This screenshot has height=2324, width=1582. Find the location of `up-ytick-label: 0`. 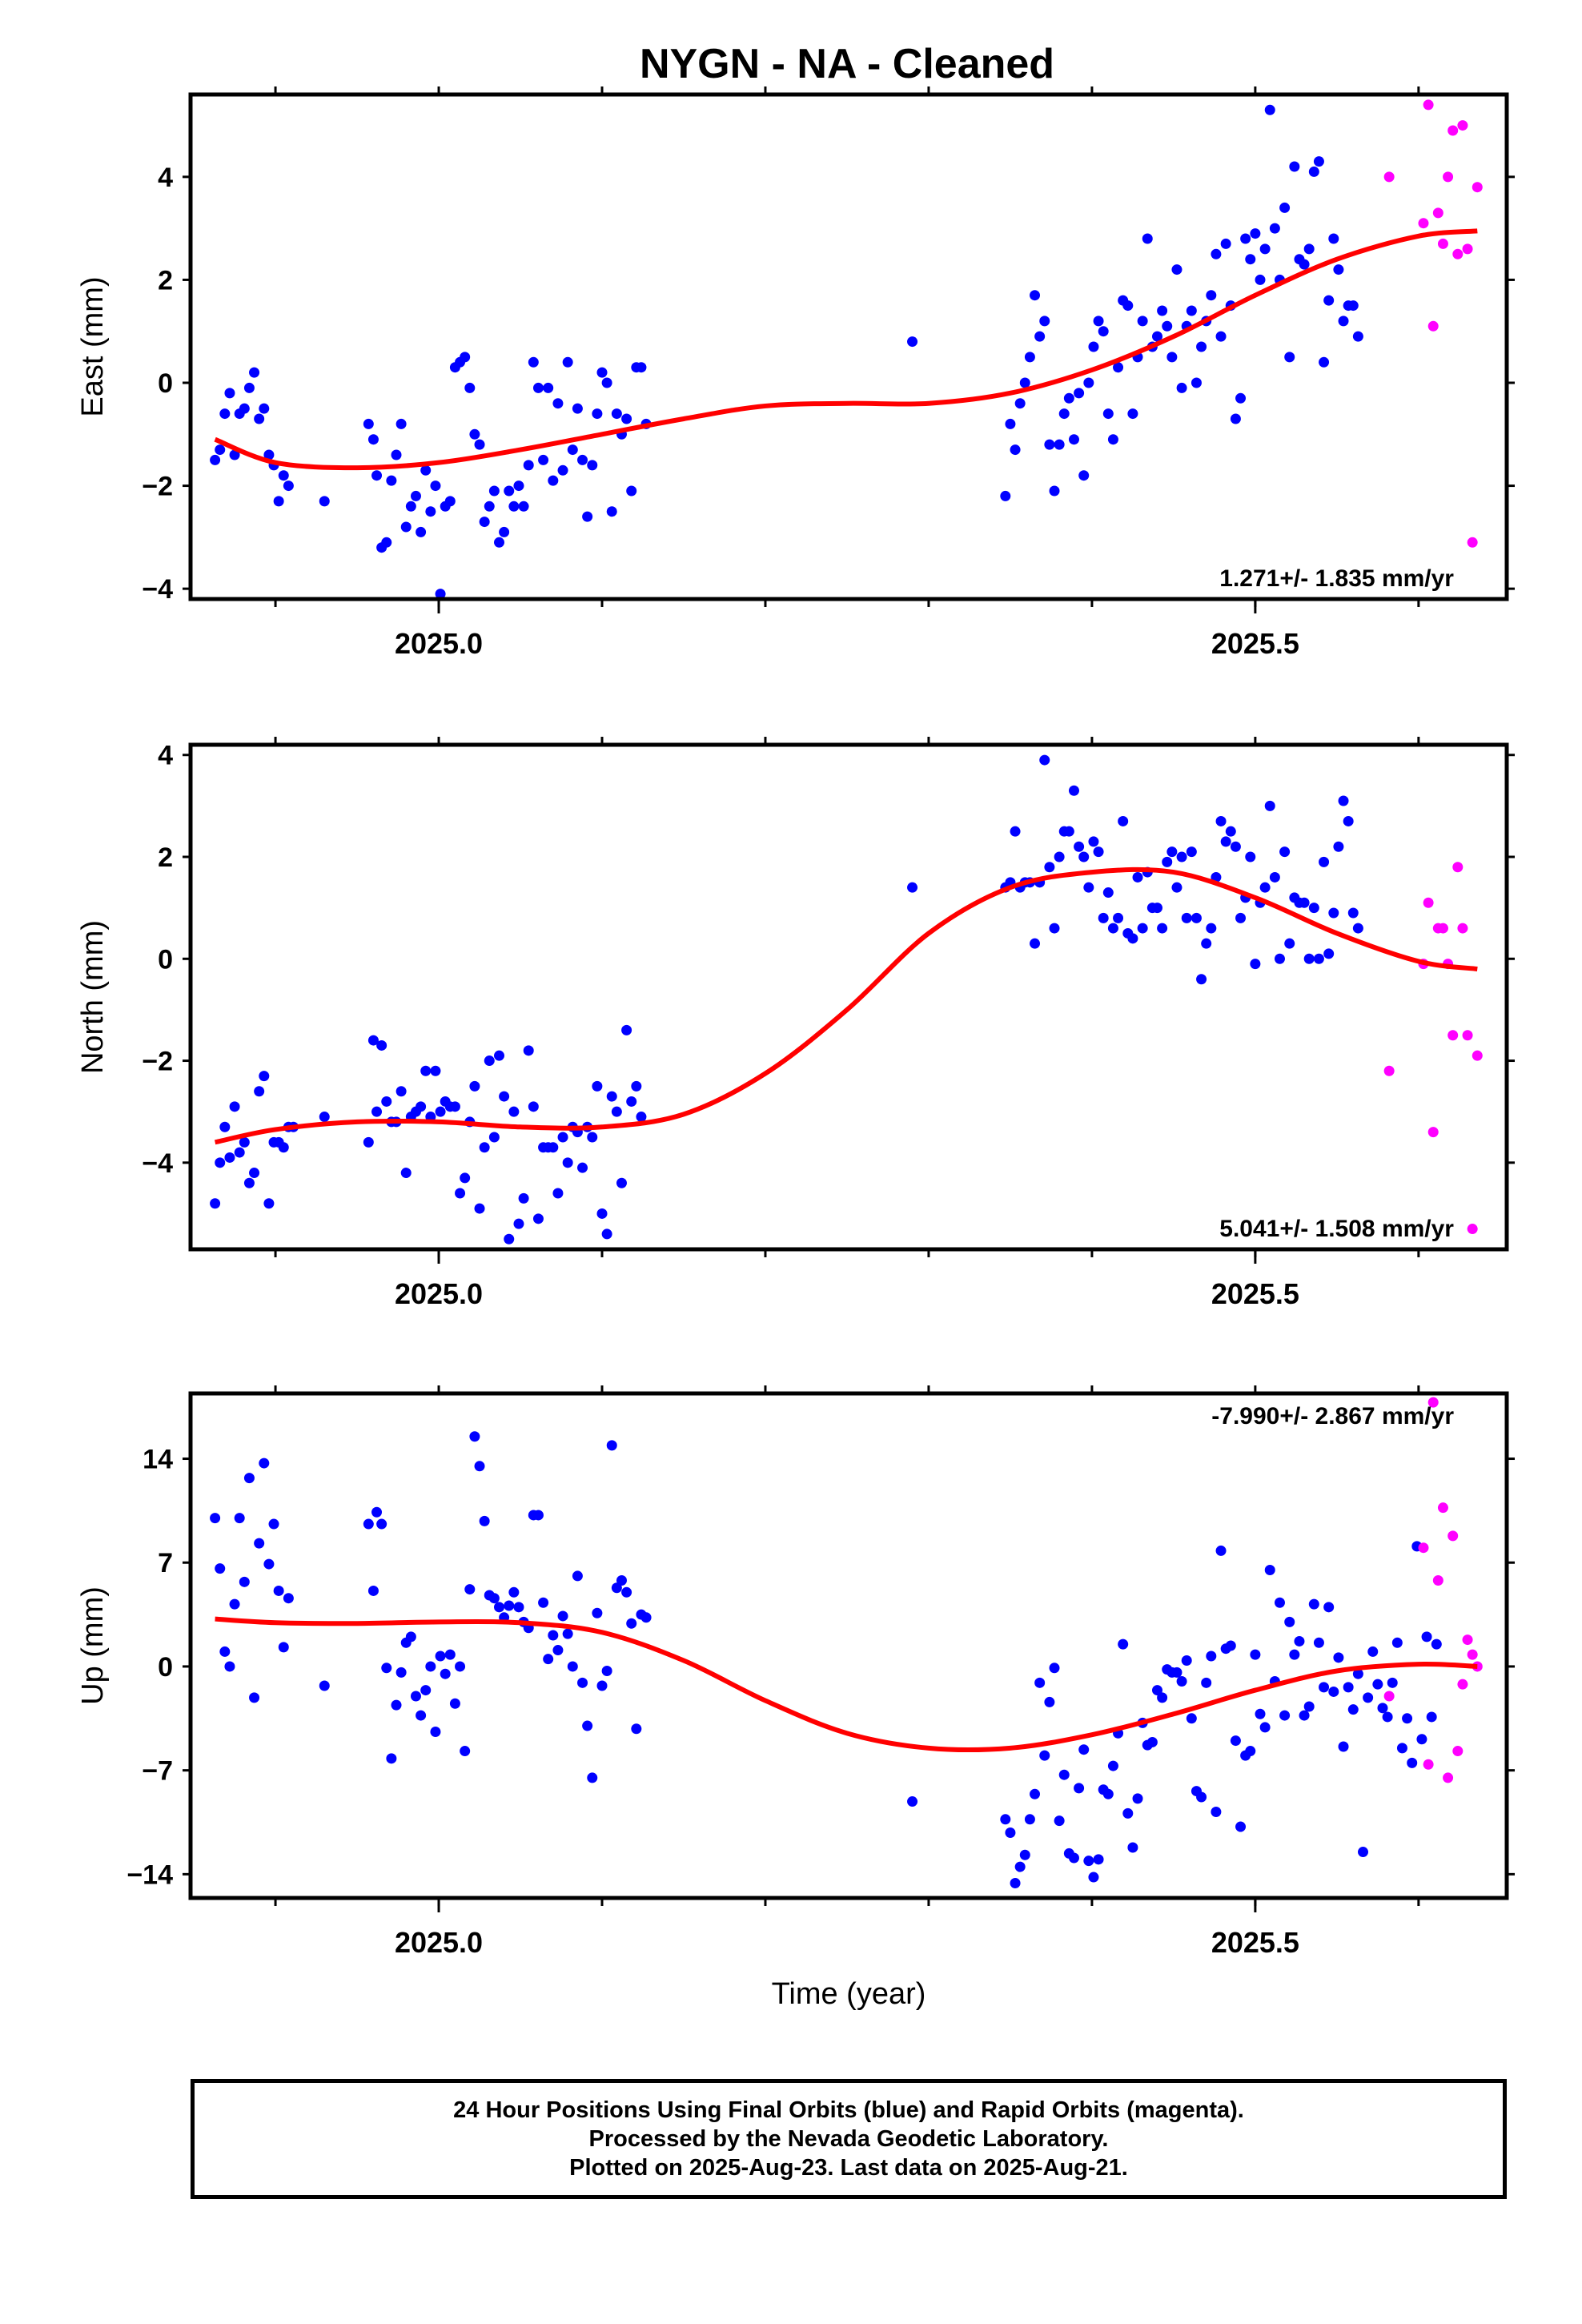

up-ytick-label: 0 is located at coordinates (165, 1668).